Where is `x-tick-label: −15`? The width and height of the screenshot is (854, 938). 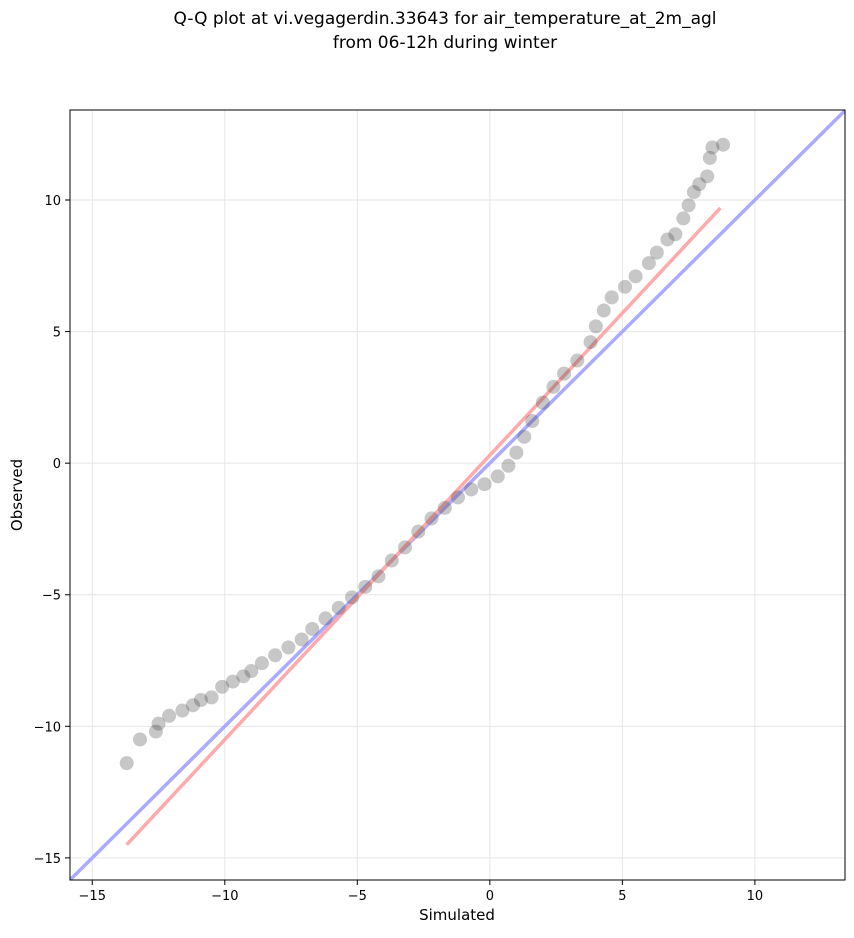
x-tick-label: −15 is located at coordinates (92, 896).